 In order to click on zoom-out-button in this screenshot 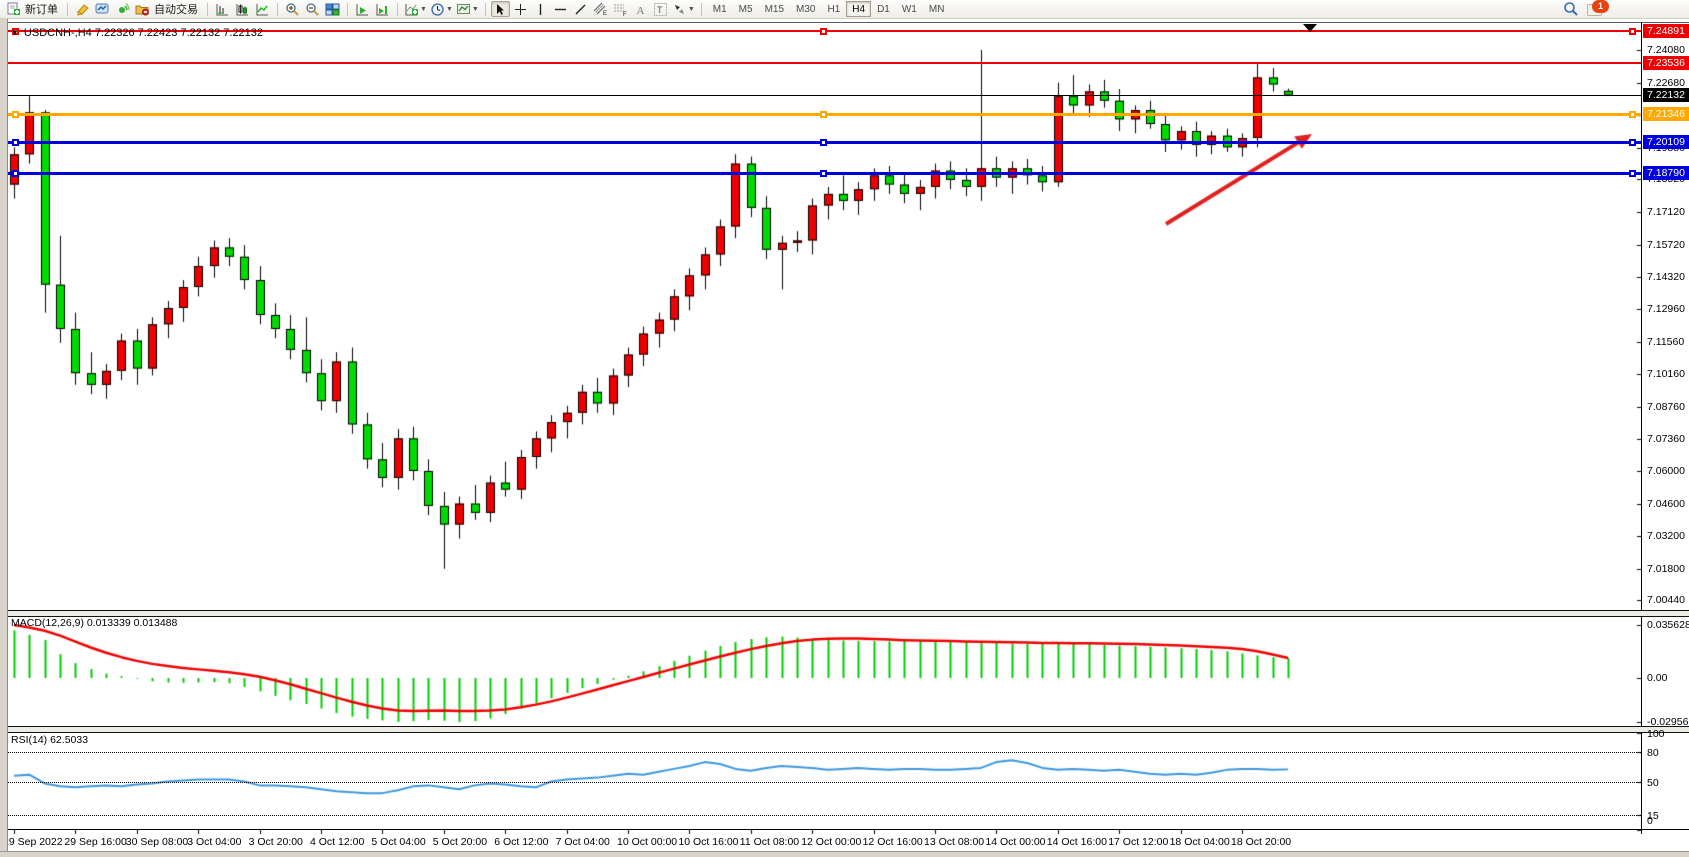, I will do `click(312, 9)`.